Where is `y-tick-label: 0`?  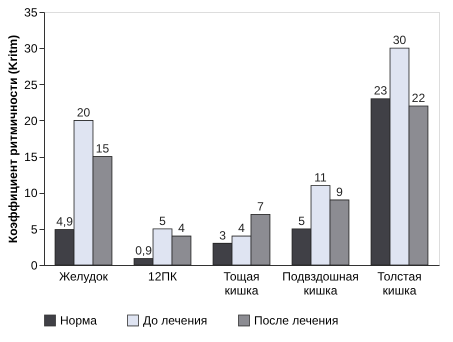
y-tick-label: 0 is located at coordinates (34, 265).